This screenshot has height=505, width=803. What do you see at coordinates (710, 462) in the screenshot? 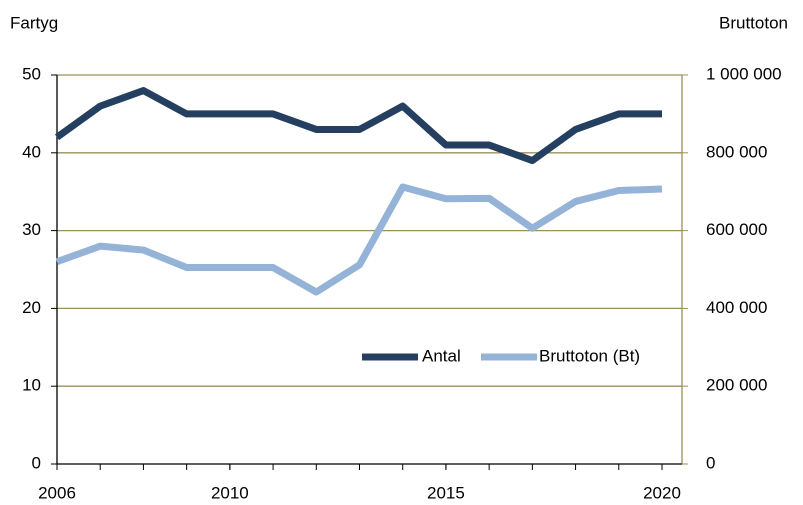
I see `y2-tick-label: 0` at bounding box center [710, 462].